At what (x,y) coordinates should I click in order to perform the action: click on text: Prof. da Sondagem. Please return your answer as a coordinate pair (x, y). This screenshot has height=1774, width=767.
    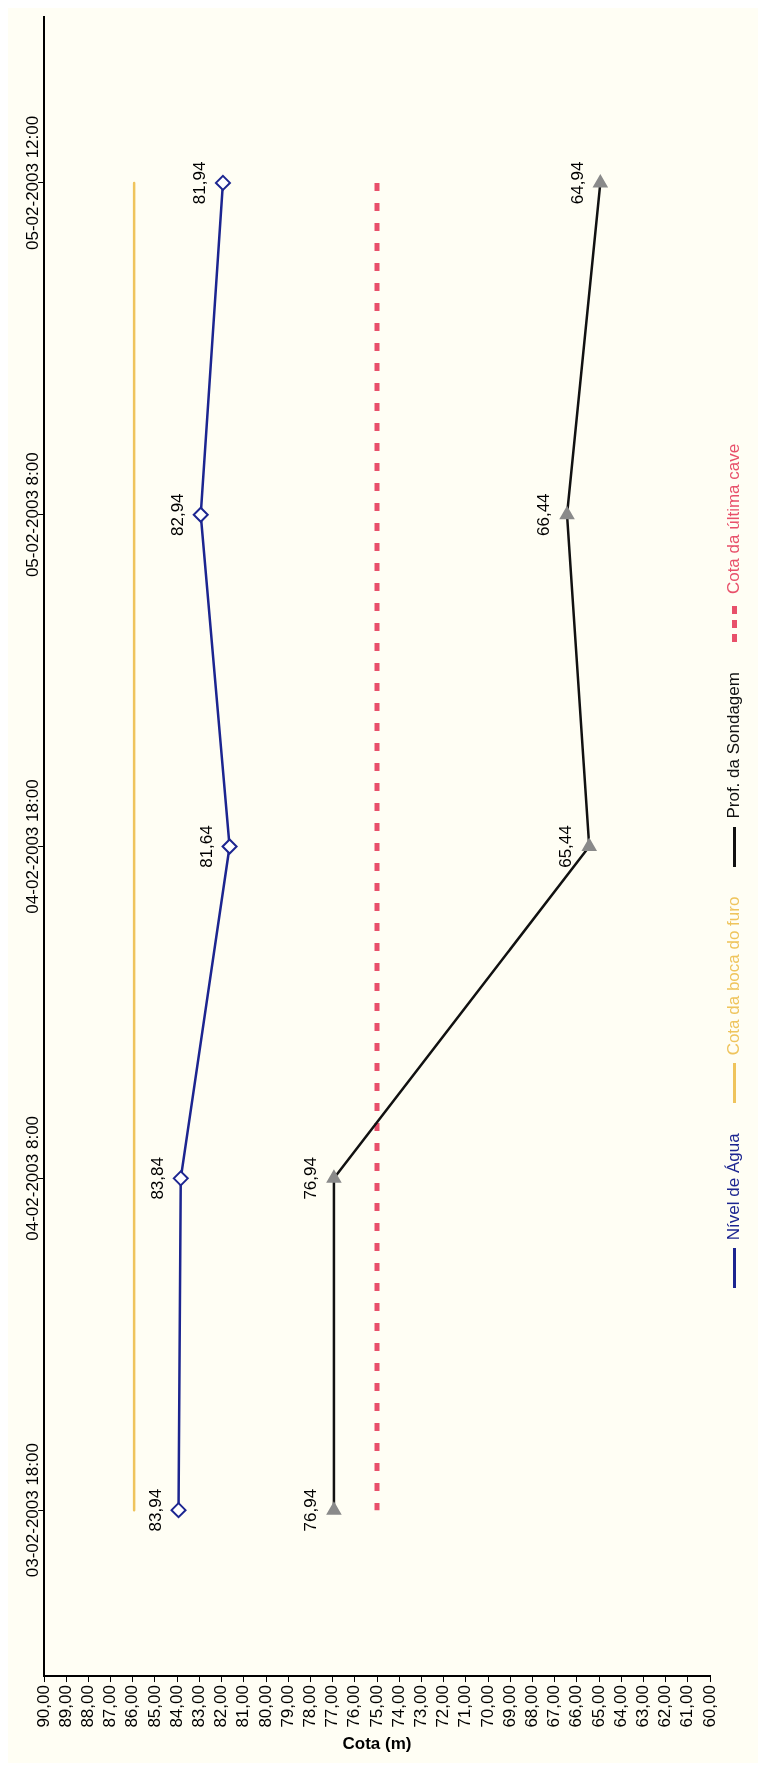
    Looking at the image, I should click on (734, 745).